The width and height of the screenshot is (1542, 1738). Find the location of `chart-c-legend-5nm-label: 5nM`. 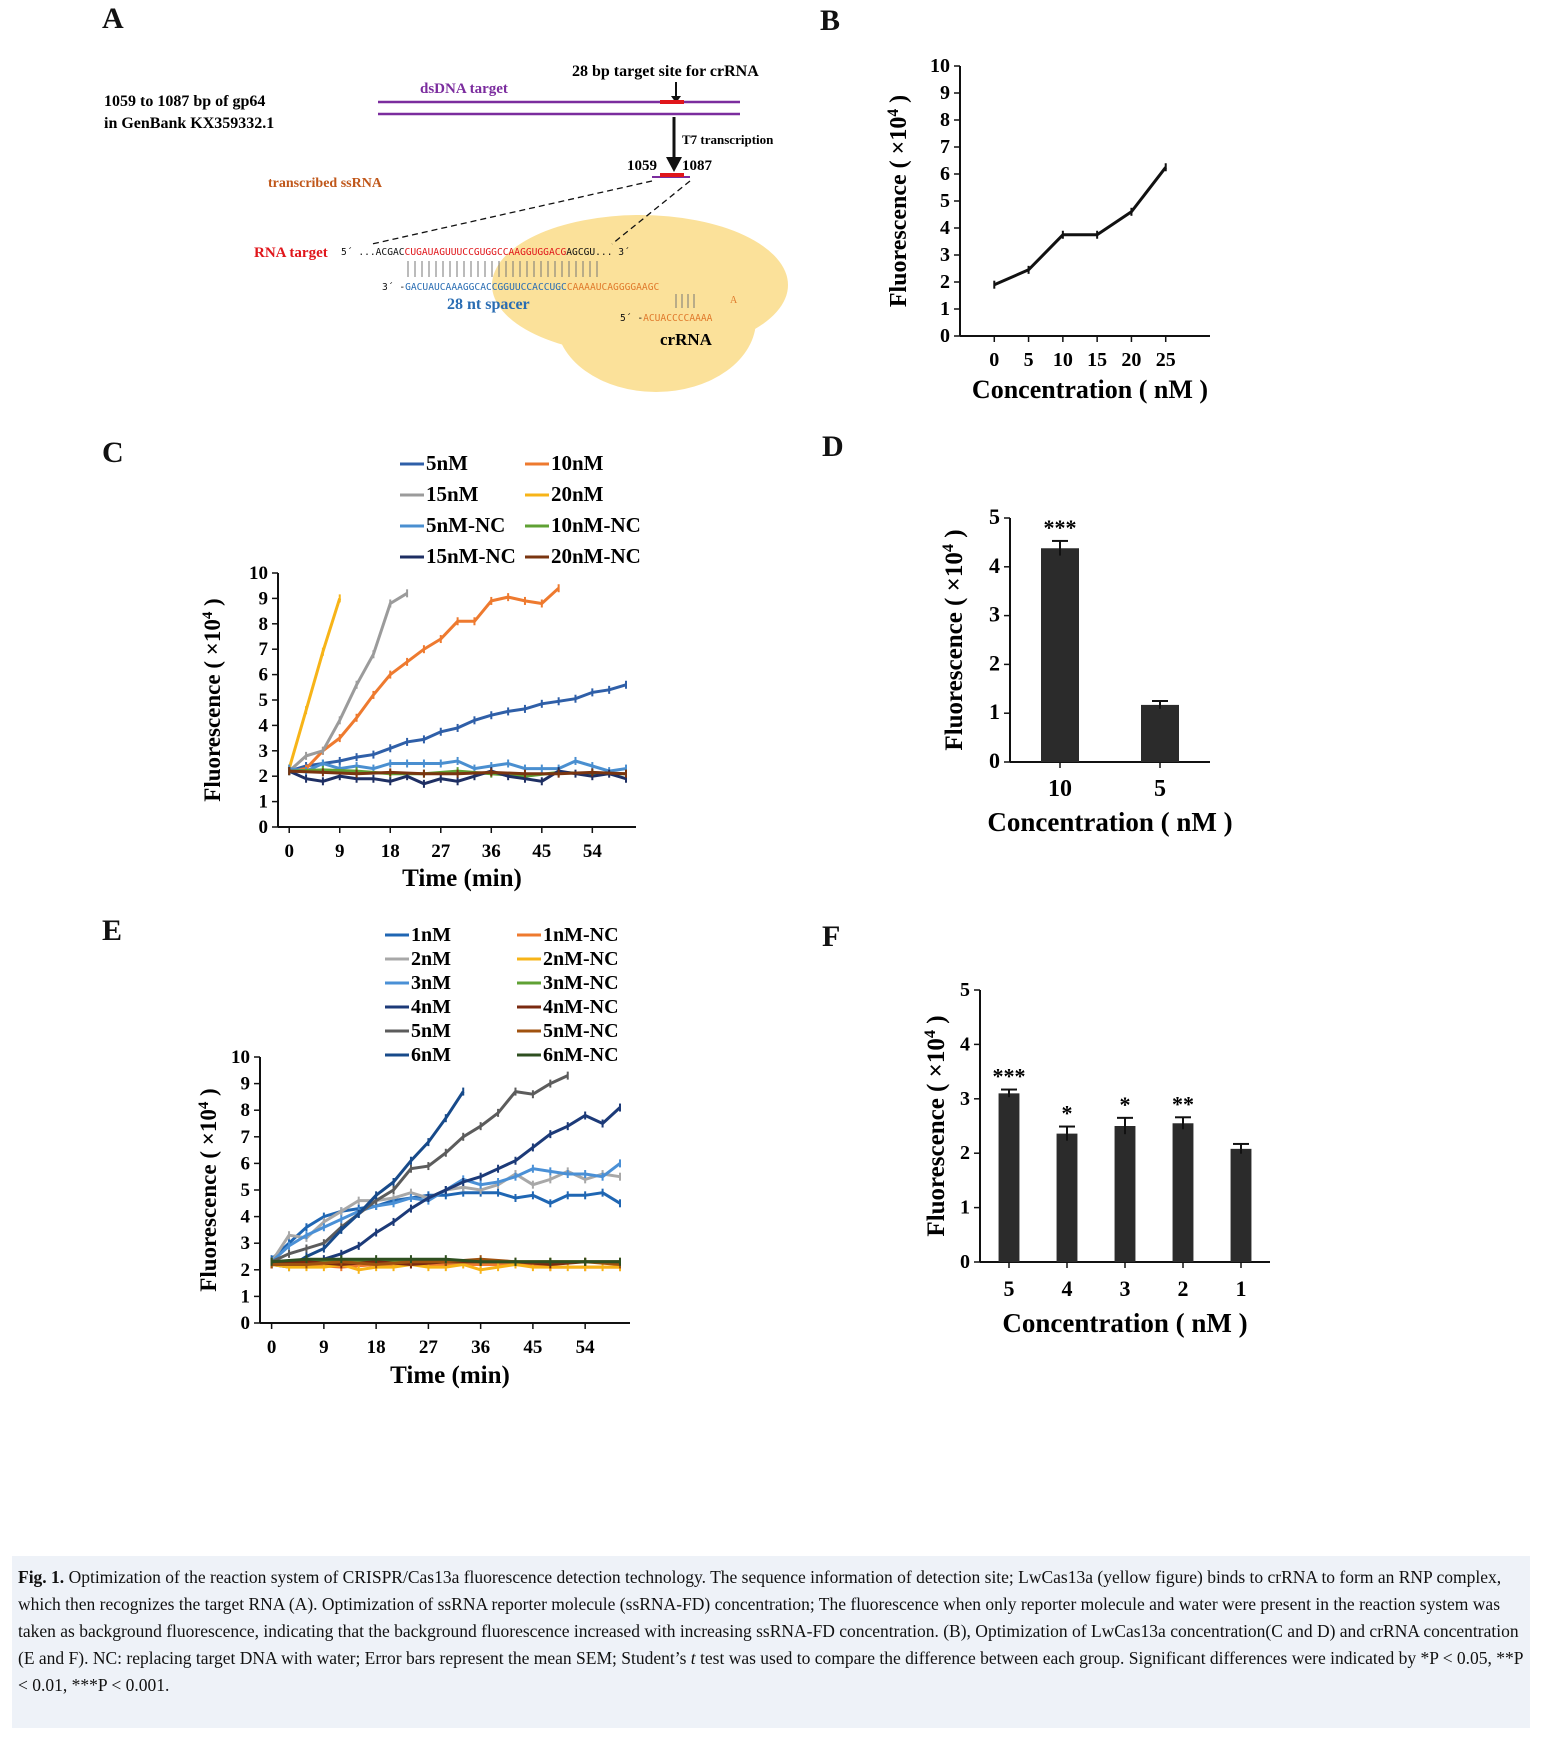

chart-c-legend-5nm-label: 5nM is located at coordinates (447, 463).